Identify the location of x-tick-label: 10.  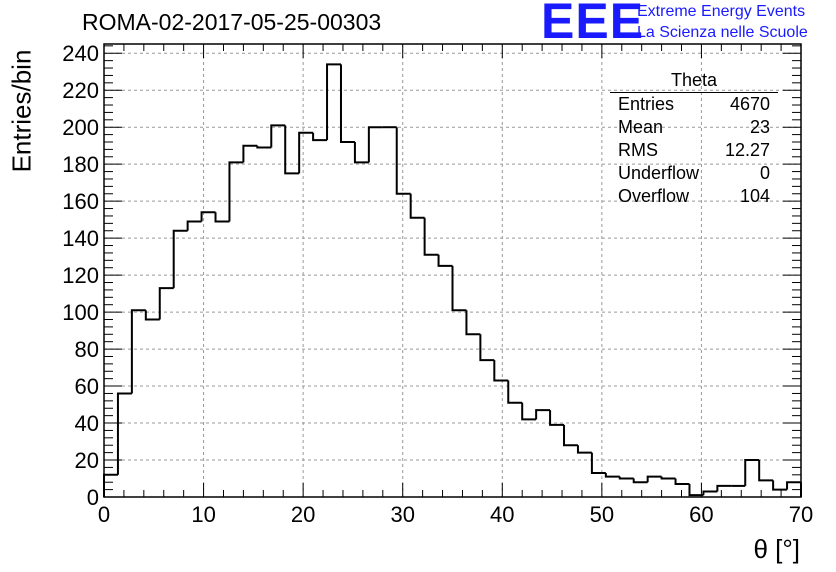
(203, 514).